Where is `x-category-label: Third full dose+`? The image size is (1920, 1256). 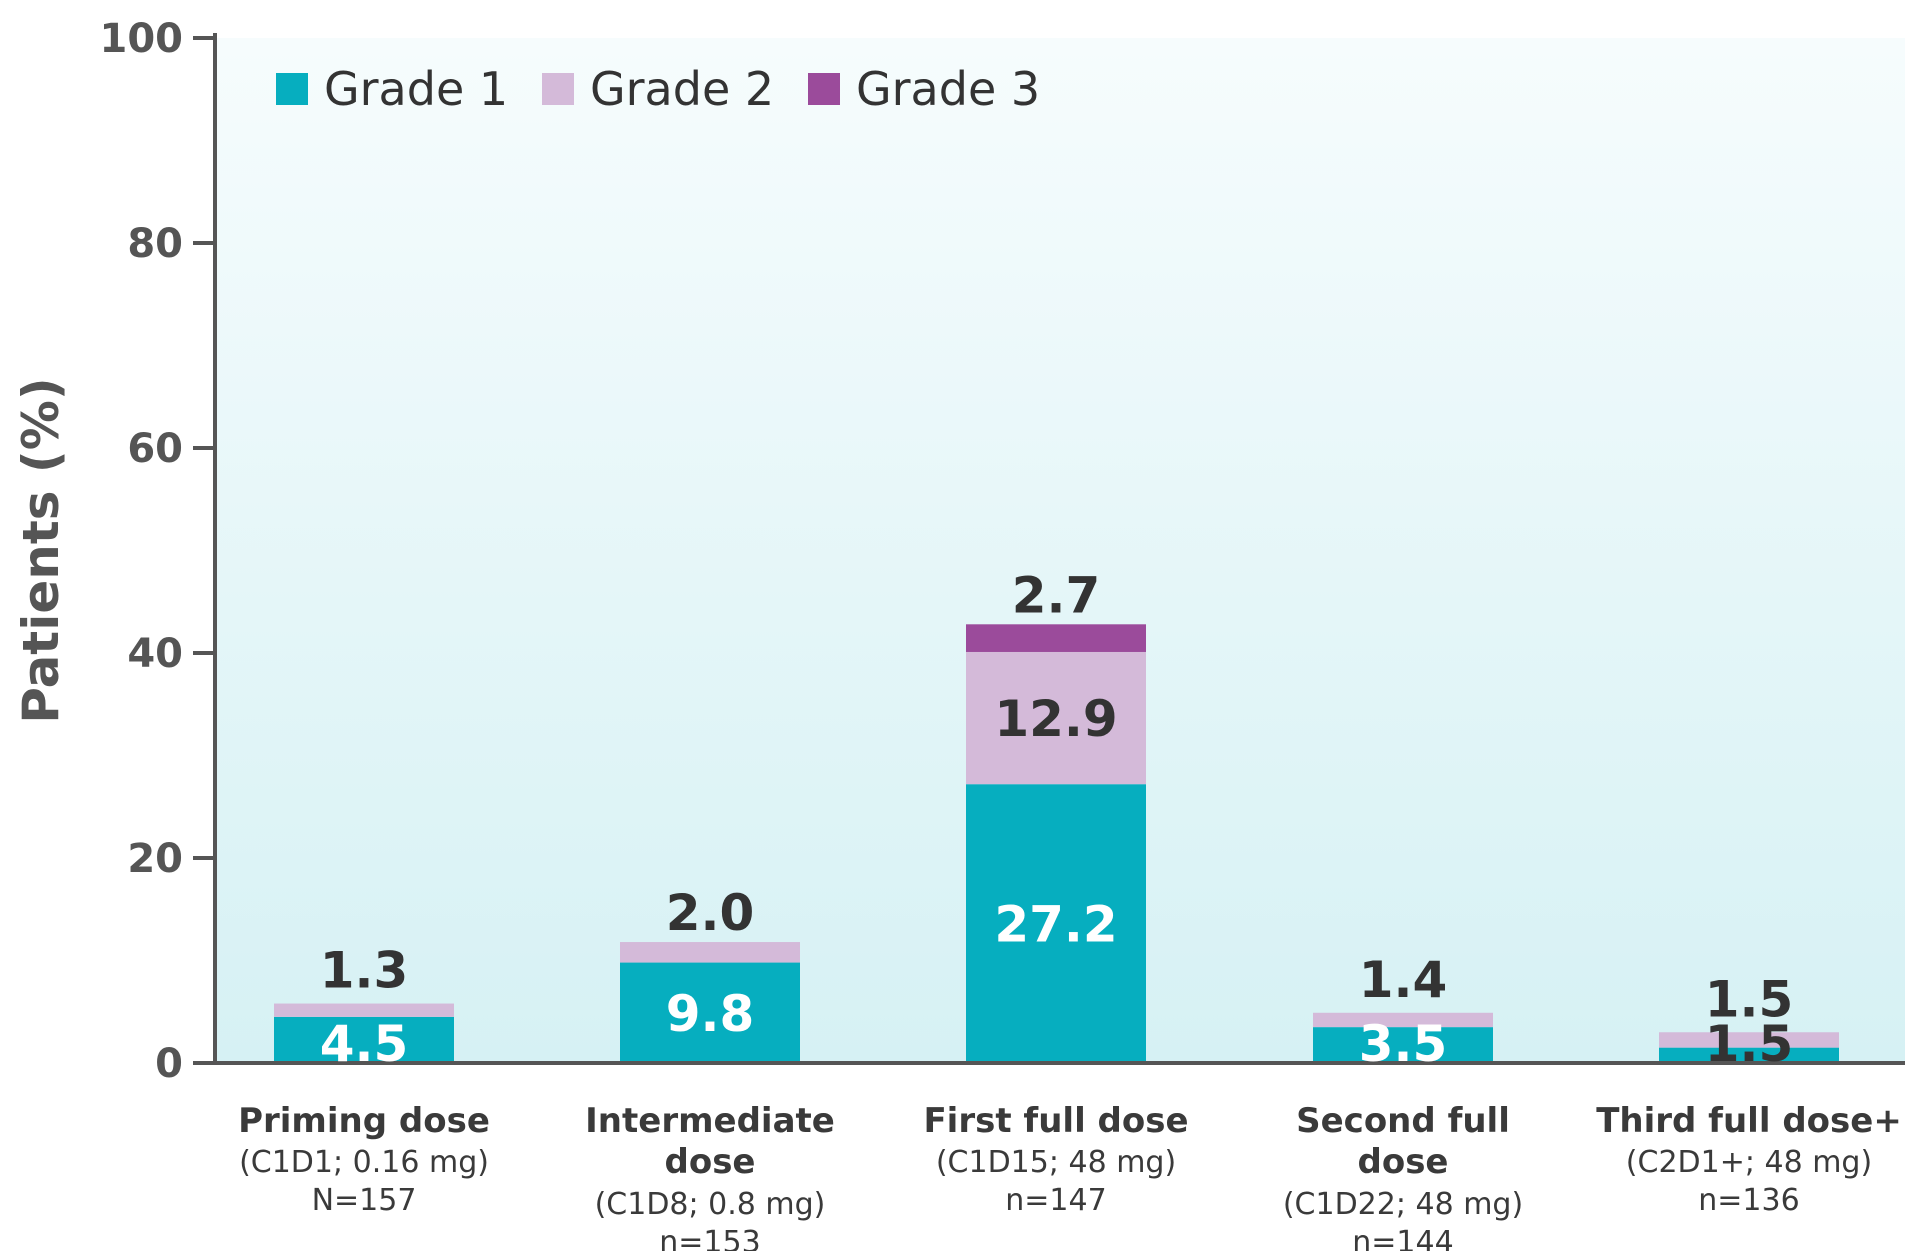 x-category-label: Third full dose+ is located at coordinates (1749, 1121).